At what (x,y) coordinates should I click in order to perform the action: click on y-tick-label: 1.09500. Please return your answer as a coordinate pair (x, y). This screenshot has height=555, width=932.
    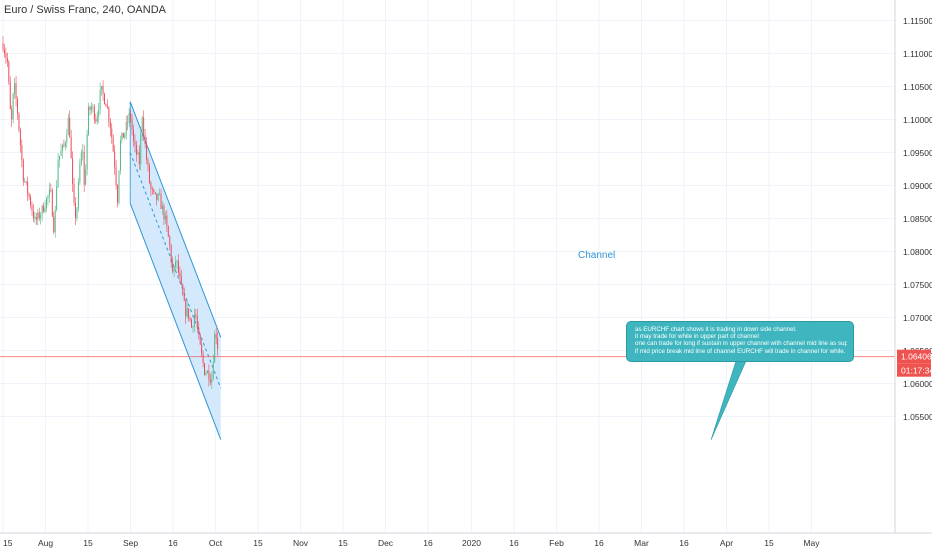
    Looking at the image, I should click on (917, 153).